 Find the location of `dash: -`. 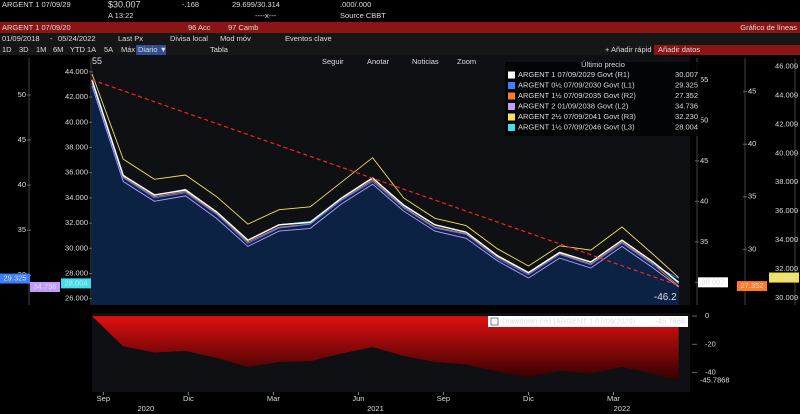

dash: - is located at coordinates (51, 38).